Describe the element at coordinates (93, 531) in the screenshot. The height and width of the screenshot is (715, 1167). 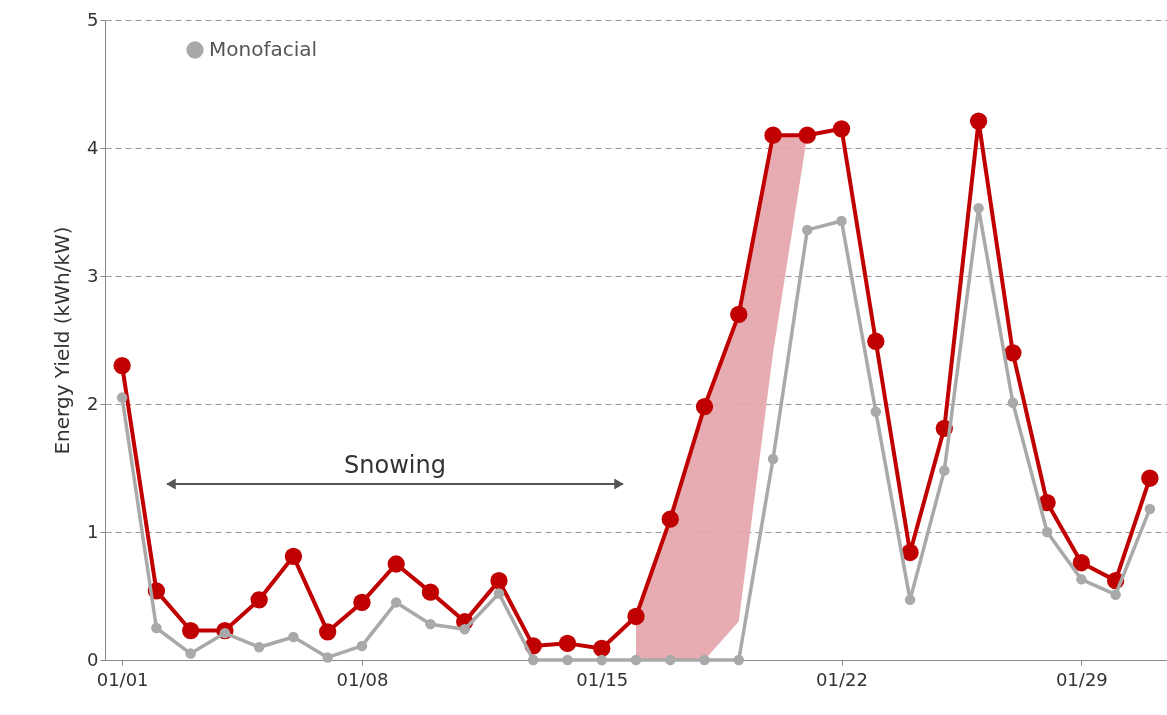
I see `y-tick-label: 1` at that location.